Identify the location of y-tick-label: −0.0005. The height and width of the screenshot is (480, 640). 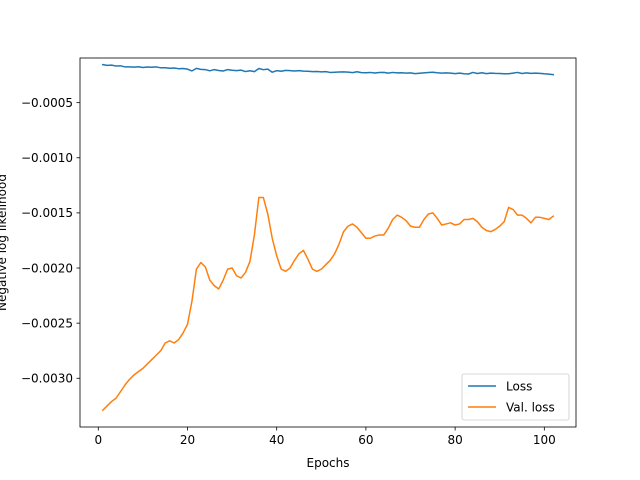
(47, 103).